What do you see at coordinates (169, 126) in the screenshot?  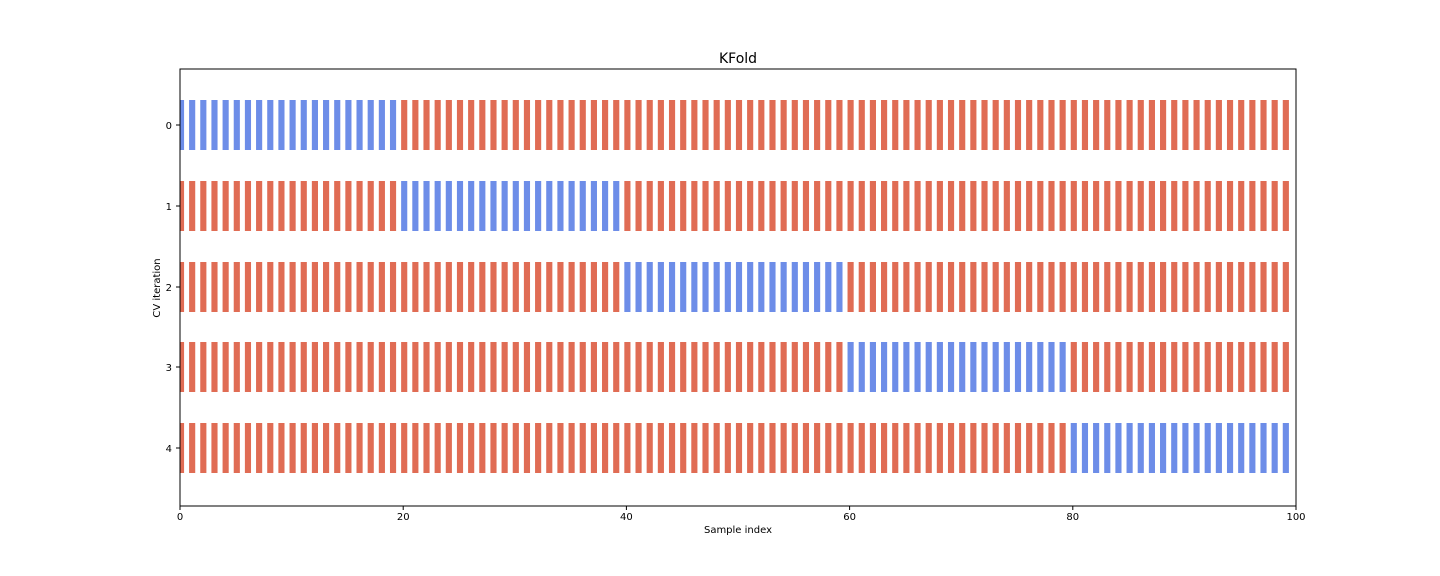 I see `y-tick-label: 0` at bounding box center [169, 126].